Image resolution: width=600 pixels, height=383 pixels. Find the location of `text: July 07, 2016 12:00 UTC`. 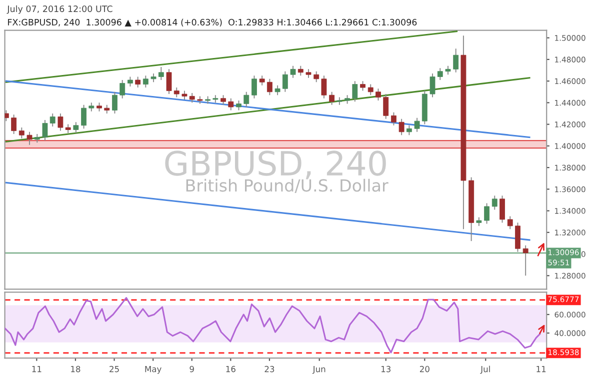

text: July 07, 2016 12:00 UTC is located at coordinates (59, 9).